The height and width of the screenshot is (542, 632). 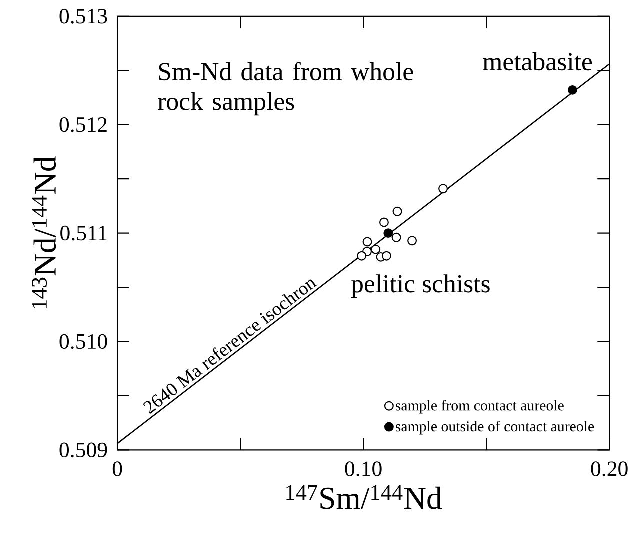 I want to click on y-tick-label: 0.513, so click(x=84, y=16).